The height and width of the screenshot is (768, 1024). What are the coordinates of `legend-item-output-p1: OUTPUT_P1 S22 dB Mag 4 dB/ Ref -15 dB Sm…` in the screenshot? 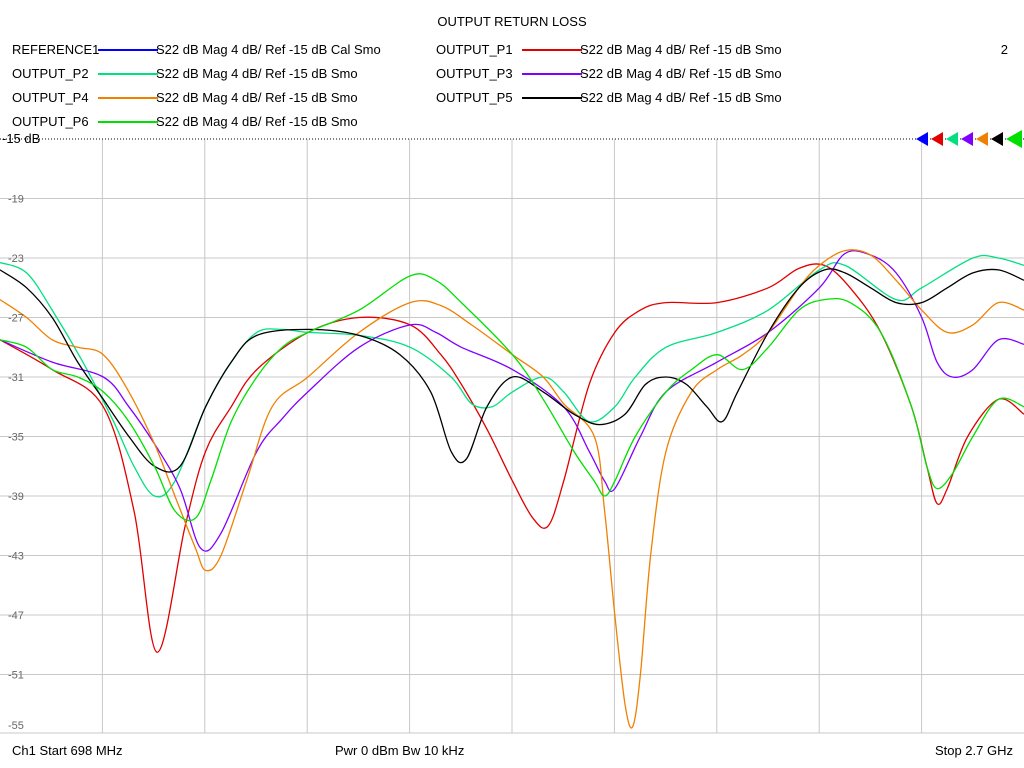 It's located at (646, 51).